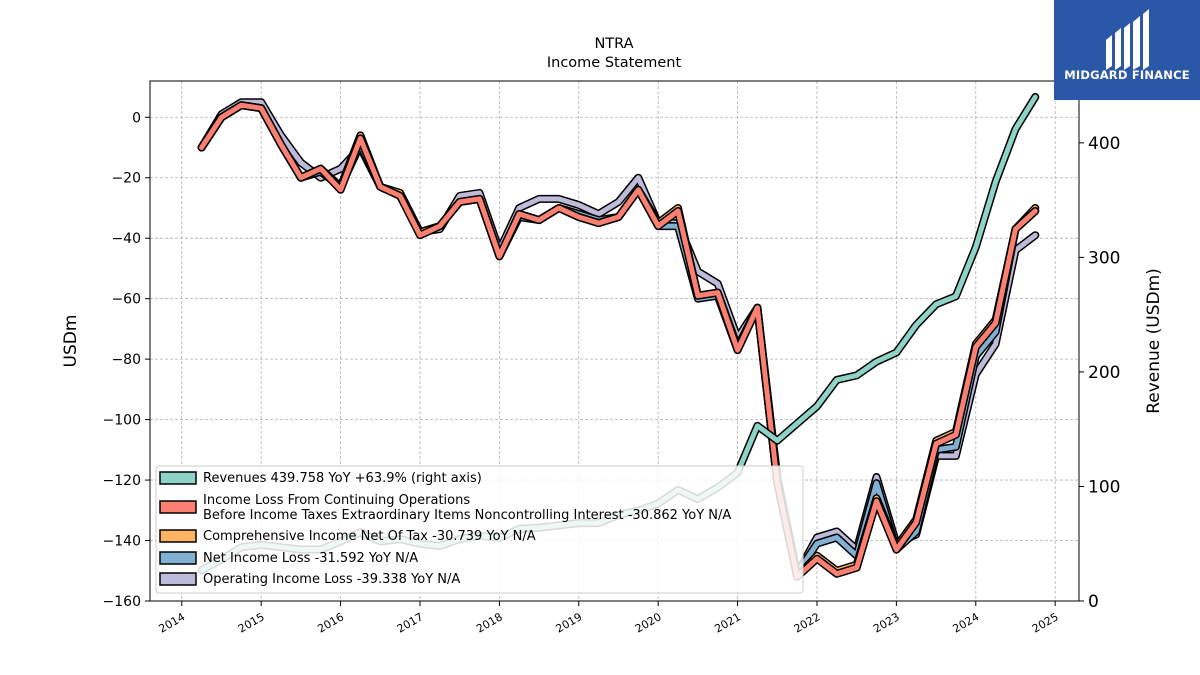 This screenshot has height=675, width=1200. What do you see at coordinates (251, 622) in the screenshot?
I see `x-tick-label: 2015` at bounding box center [251, 622].